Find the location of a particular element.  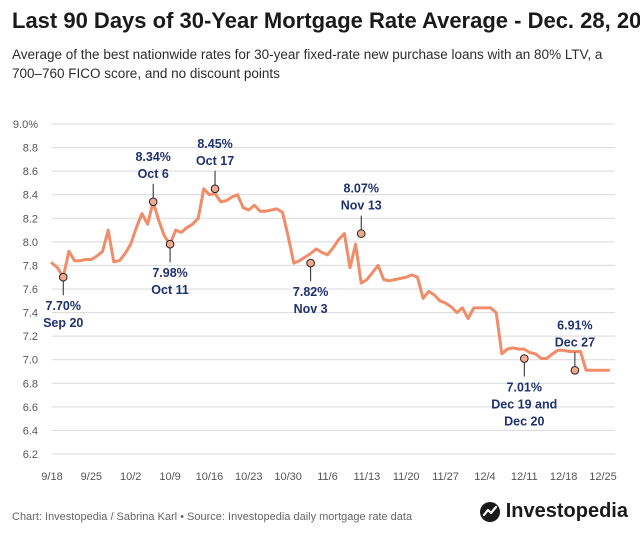

annotation-date: Dec 27 is located at coordinates (575, 342).